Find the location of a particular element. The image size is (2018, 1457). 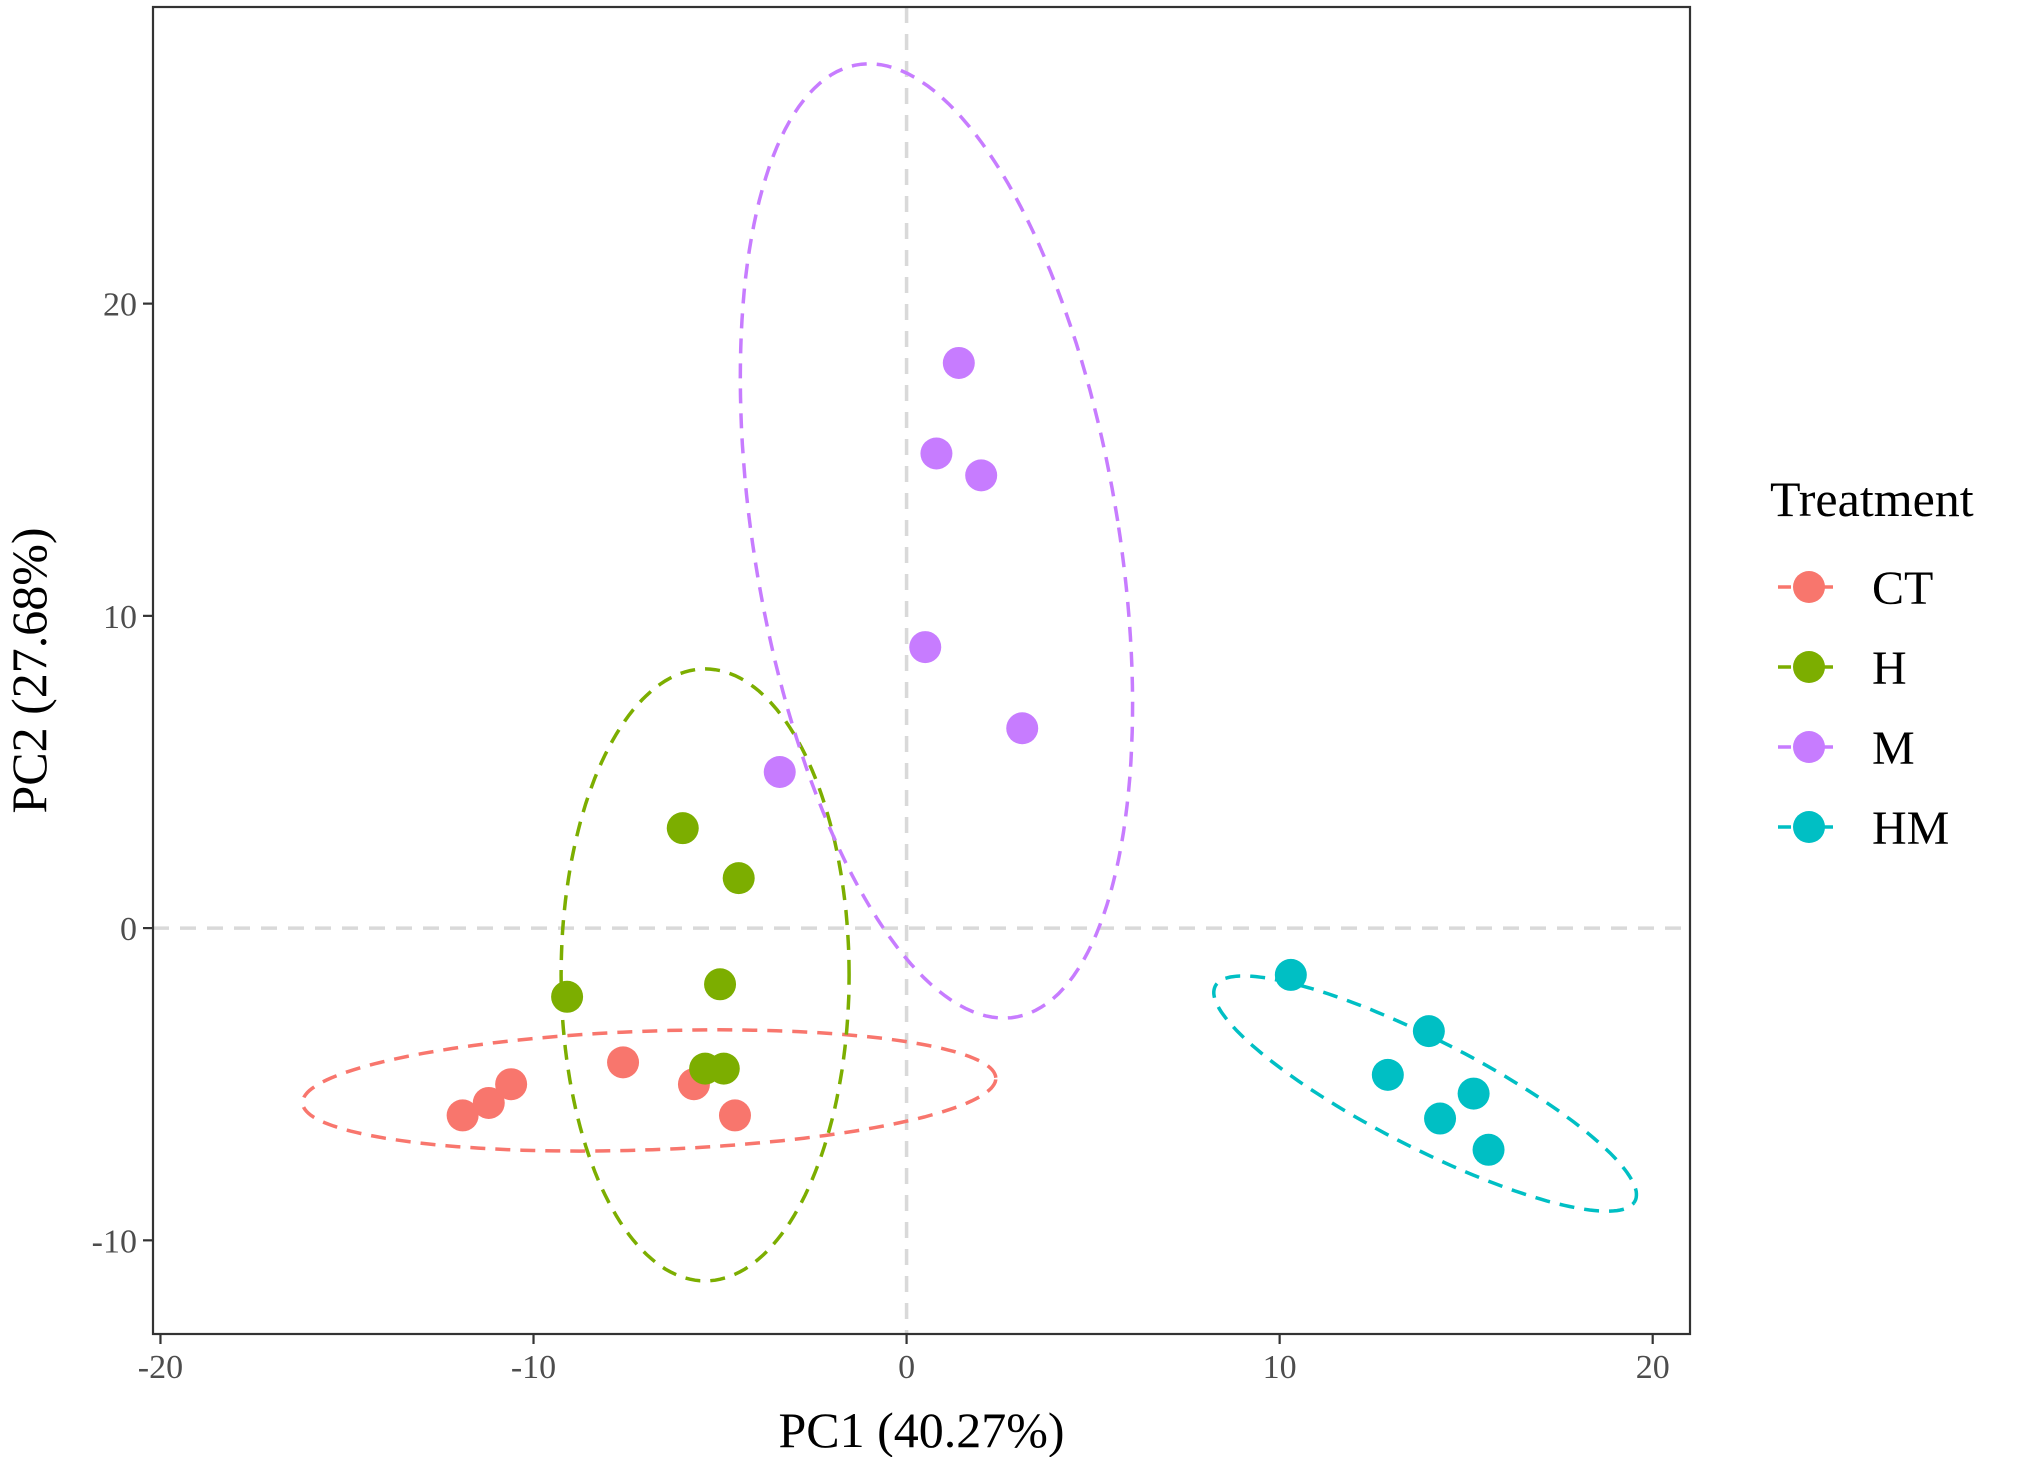

legend-item-ct: CT is located at coordinates (1855, 588).